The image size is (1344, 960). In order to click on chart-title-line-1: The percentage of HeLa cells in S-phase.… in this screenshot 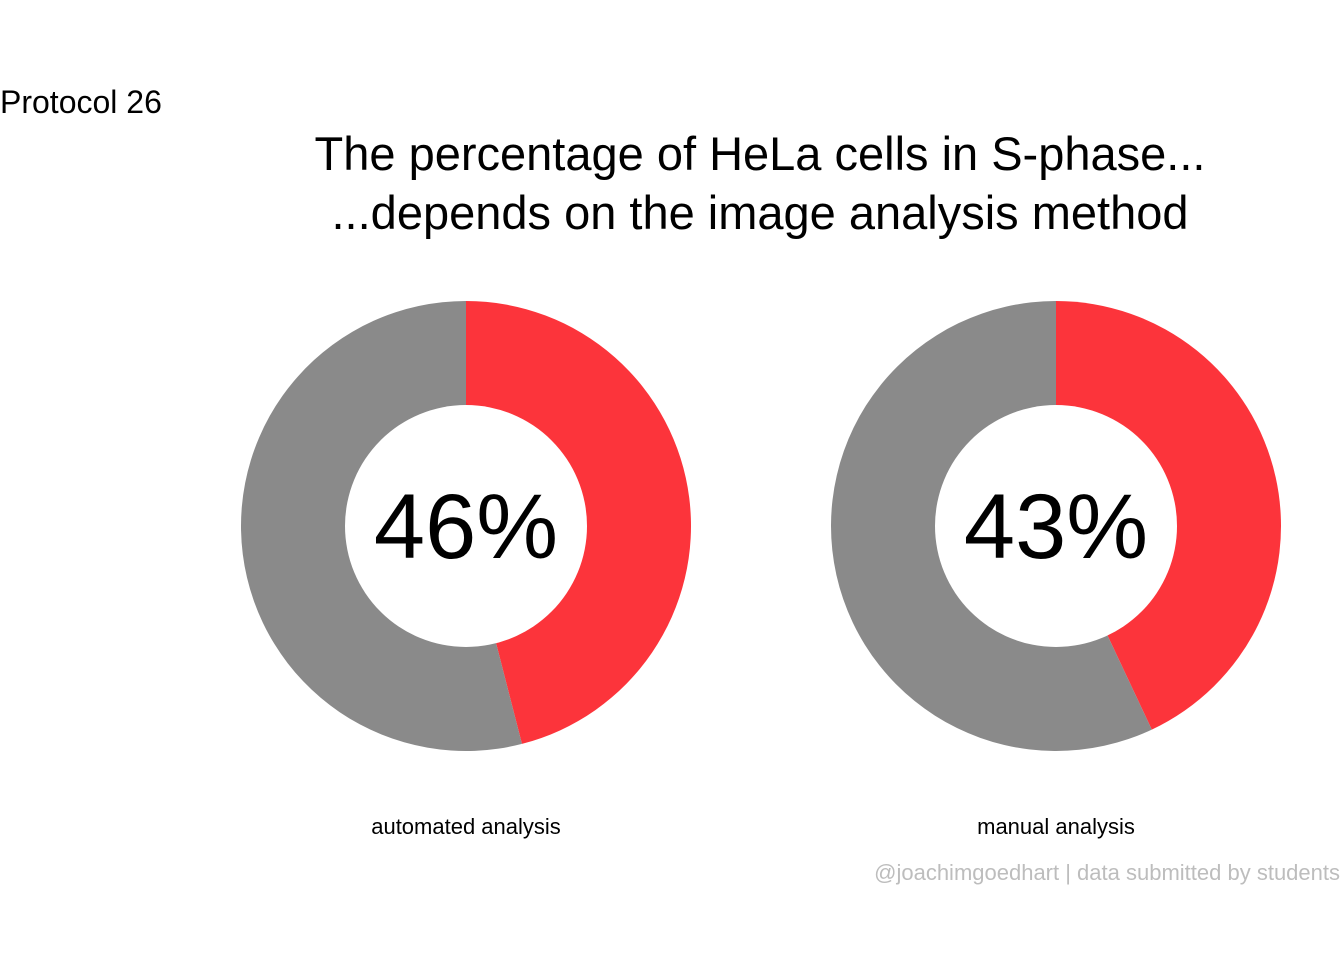, I will do `click(760, 153)`.